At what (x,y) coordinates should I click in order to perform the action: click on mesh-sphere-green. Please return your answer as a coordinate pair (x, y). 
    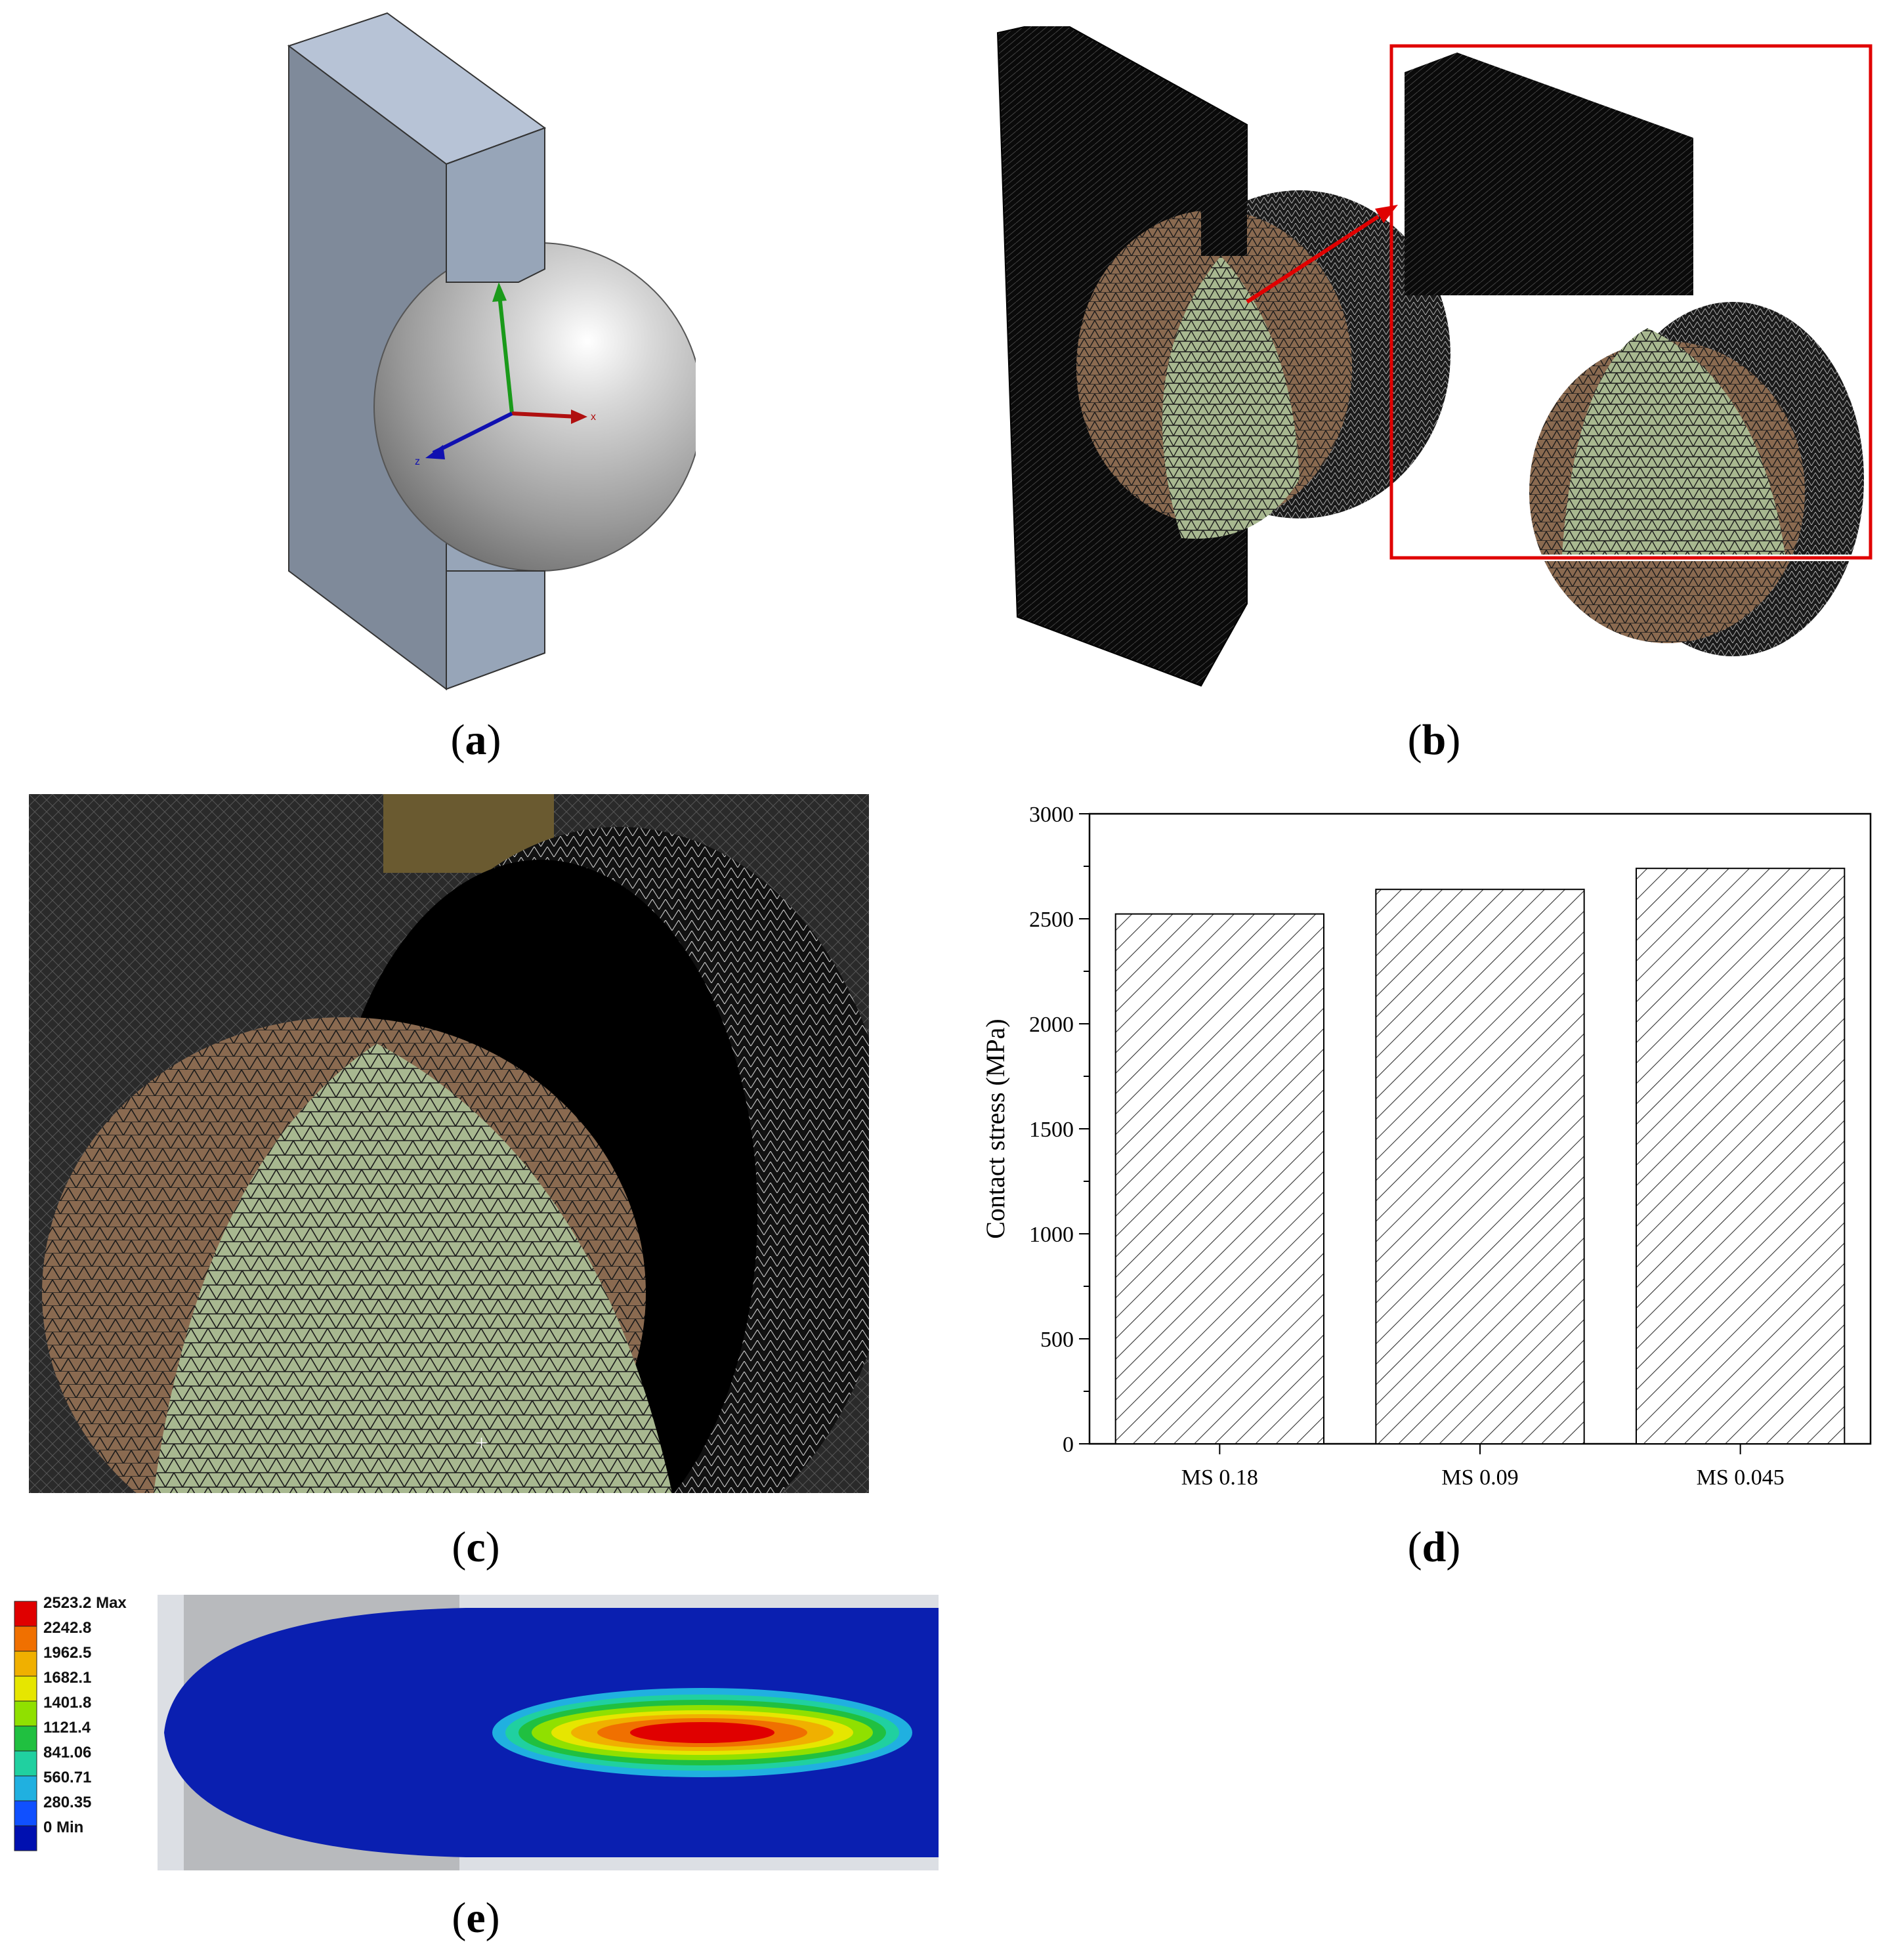
    Looking at the image, I should click on (1231, 397).